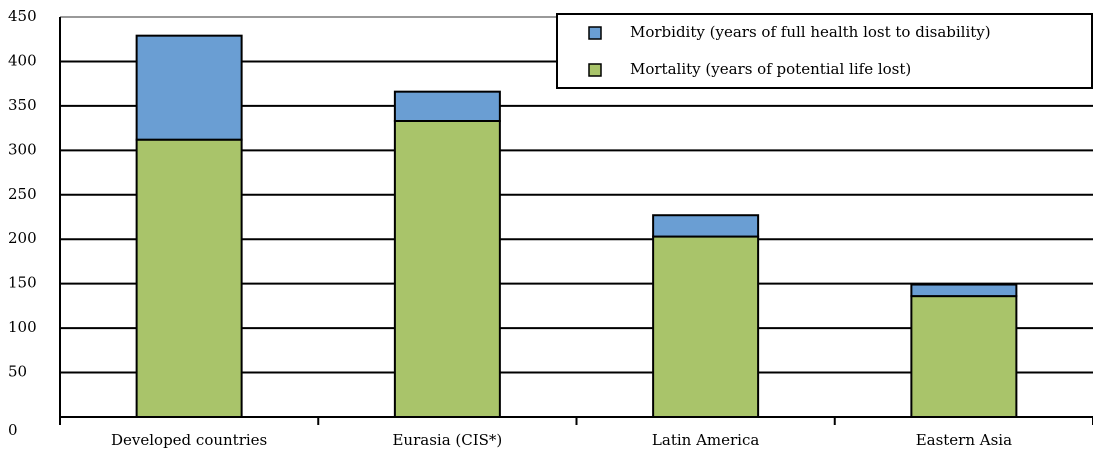 The height and width of the screenshot is (450, 1093). Describe the element at coordinates (22, 16) in the screenshot. I see `y-tick-label: 450` at that location.